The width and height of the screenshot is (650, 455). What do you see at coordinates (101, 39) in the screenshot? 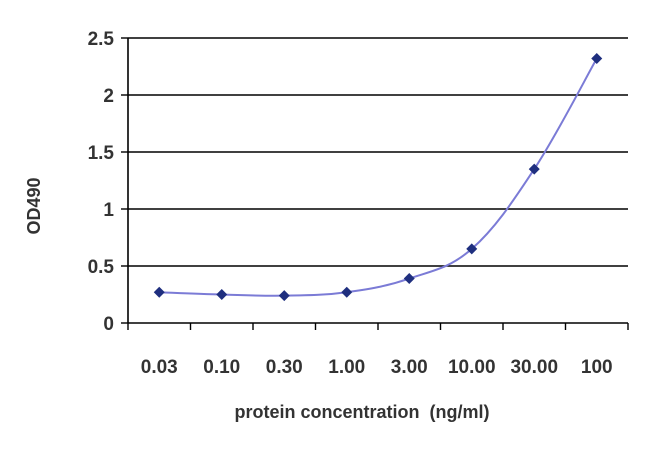
I see `y-tick-label: 2.5` at bounding box center [101, 39].